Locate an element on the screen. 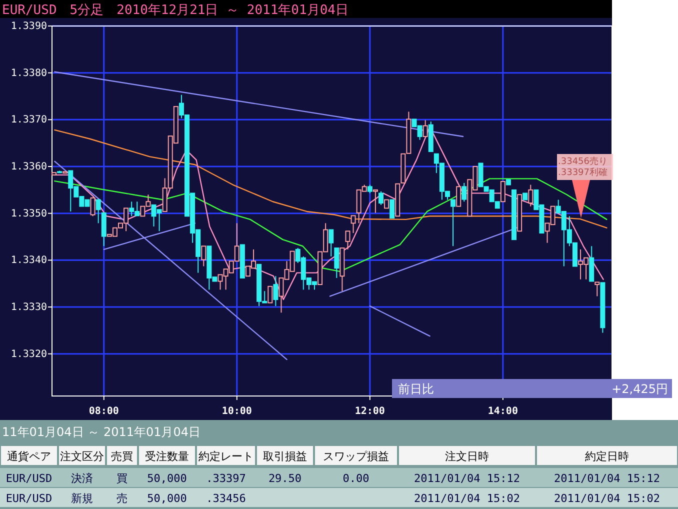 The width and height of the screenshot is (678, 509). text: 新規 is located at coordinates (82, 498).